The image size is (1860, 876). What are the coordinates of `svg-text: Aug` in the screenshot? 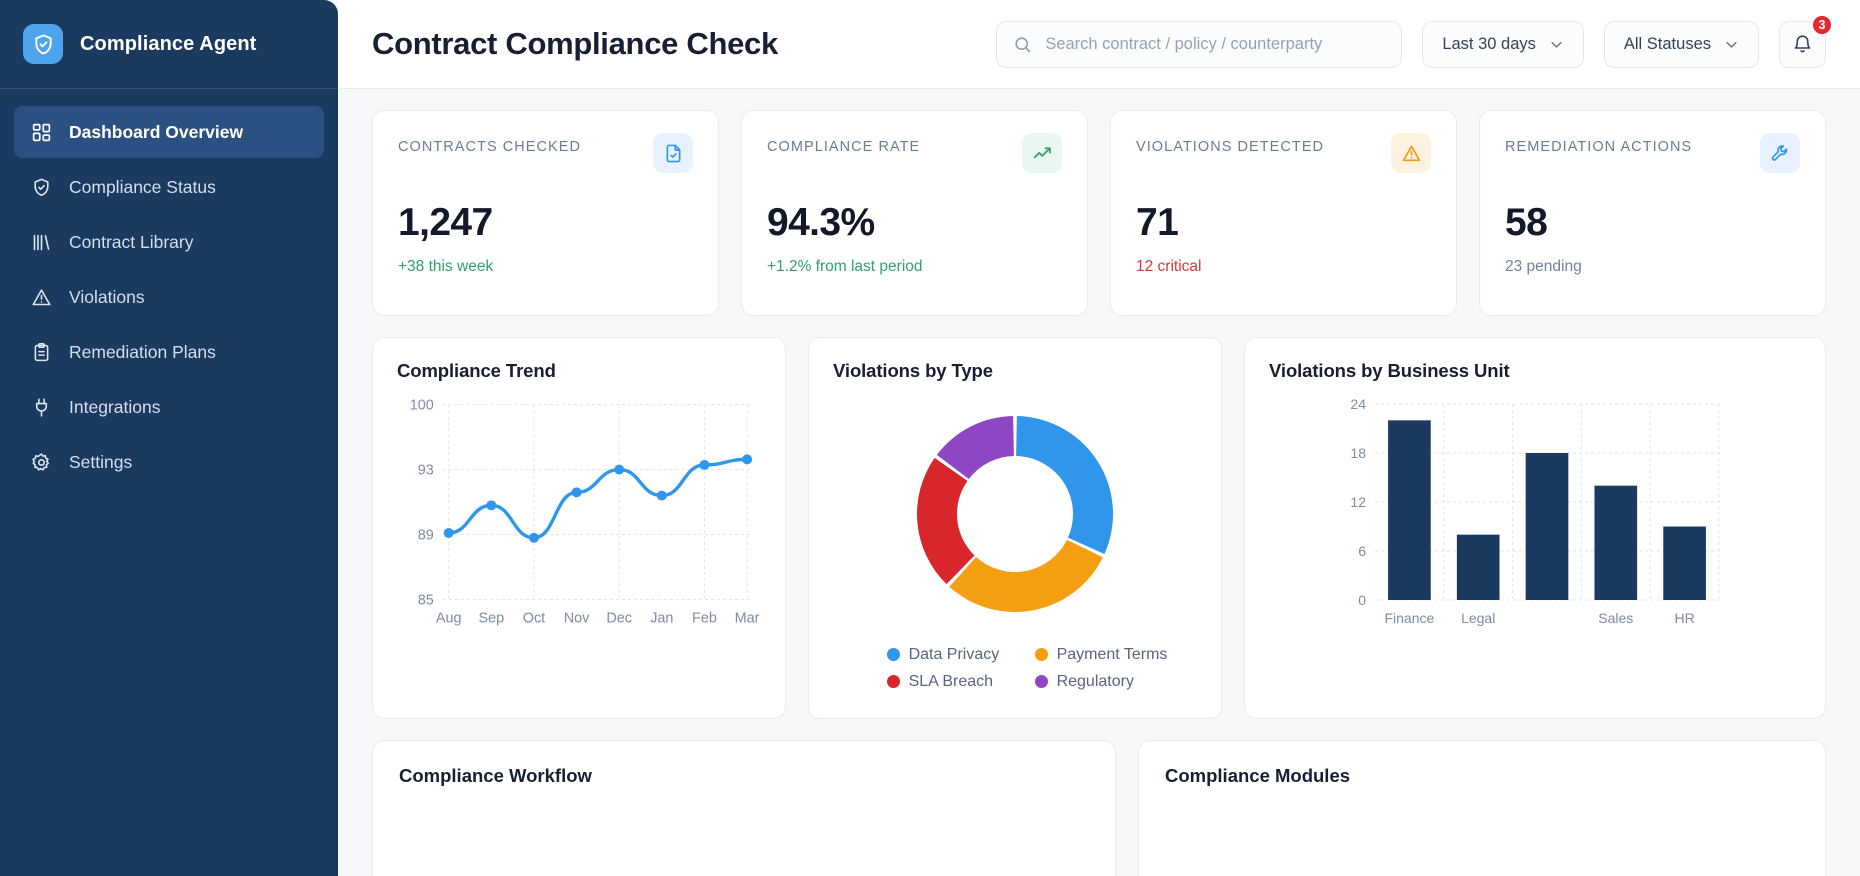 It's located at (449, 618).